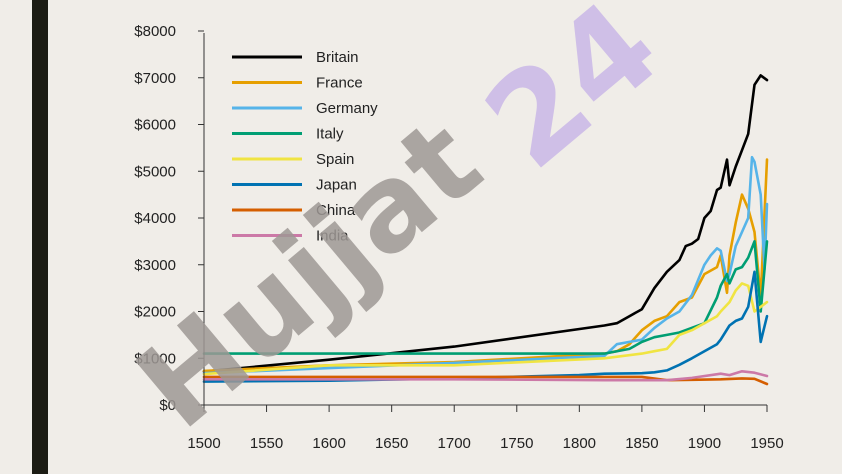 This screenshot has width=842, height=474. I want to click on legend-item-spain: Spain, so click(293, 159).